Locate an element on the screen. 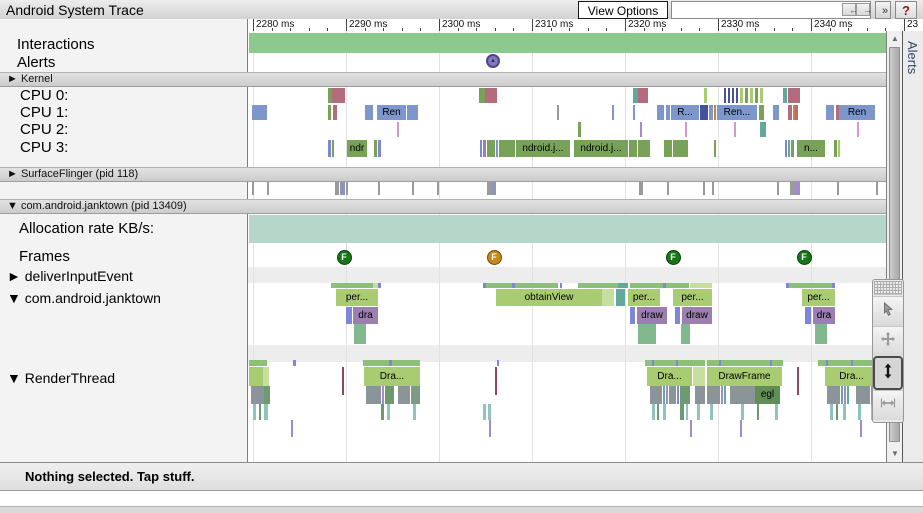  pan-mode-button is located at coordinates (888, 341).